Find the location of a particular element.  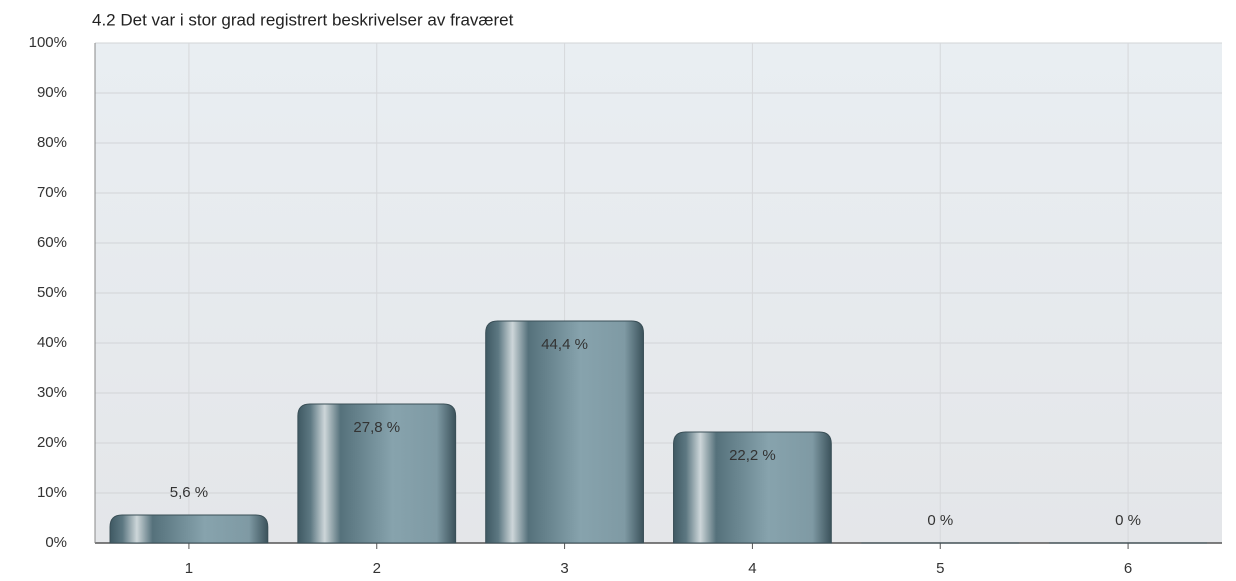

x-tick-label: 5 is located at coordinates (940, 568).